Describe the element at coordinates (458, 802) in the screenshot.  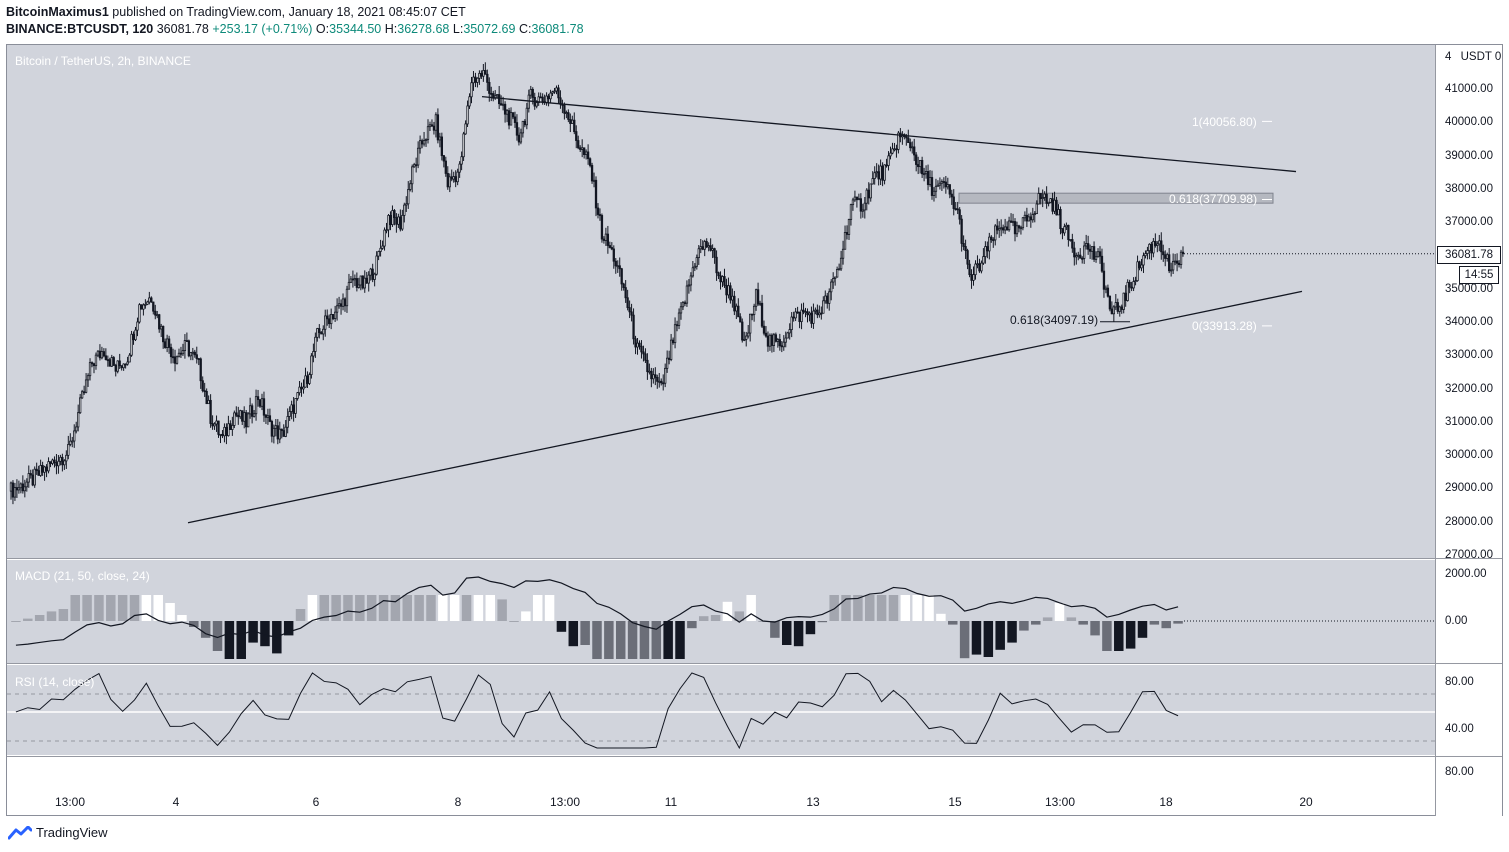
I see `time-tick: 8` at that location.